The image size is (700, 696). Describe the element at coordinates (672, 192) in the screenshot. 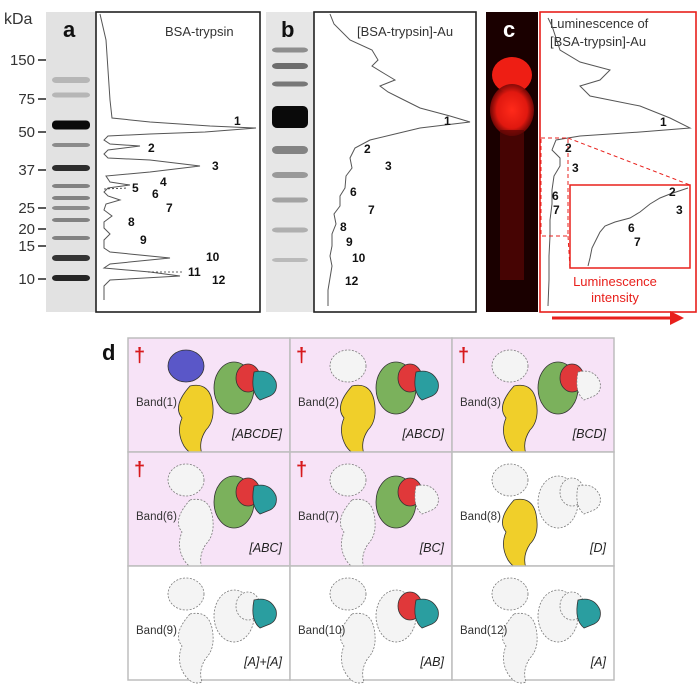

I see `inset-band-label: 2` at that location.